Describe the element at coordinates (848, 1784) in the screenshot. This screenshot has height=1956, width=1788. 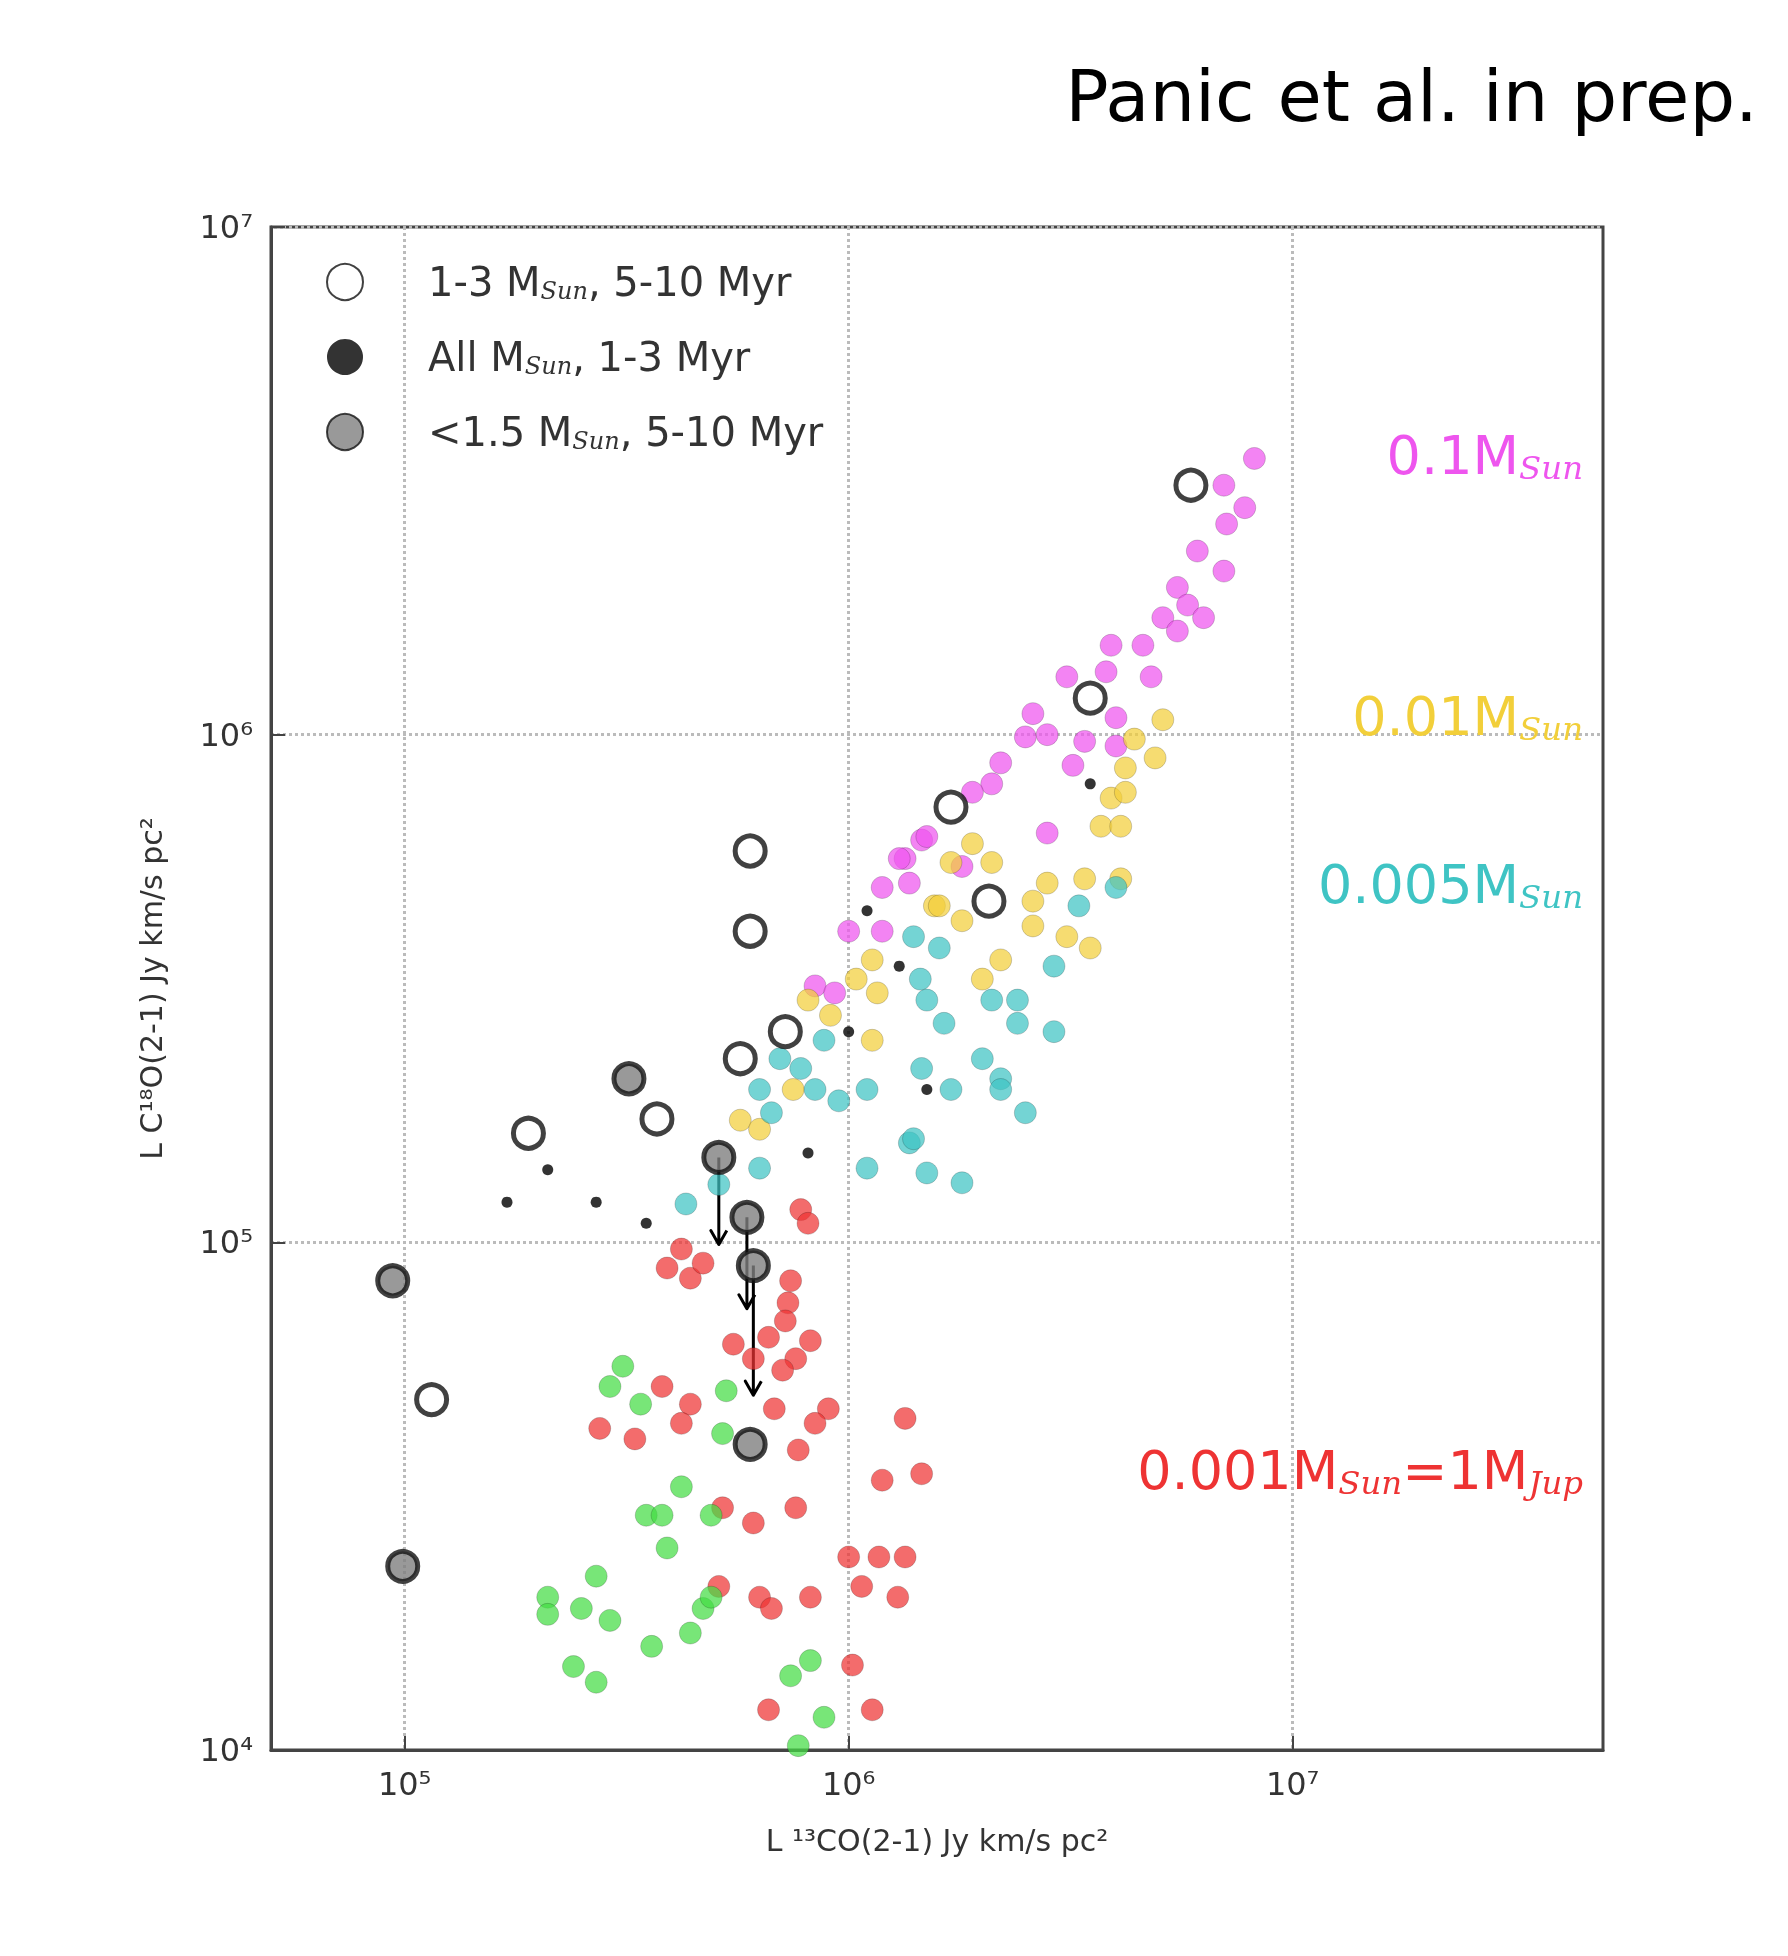
I see `x-tick-label: 10⁶` at that location.